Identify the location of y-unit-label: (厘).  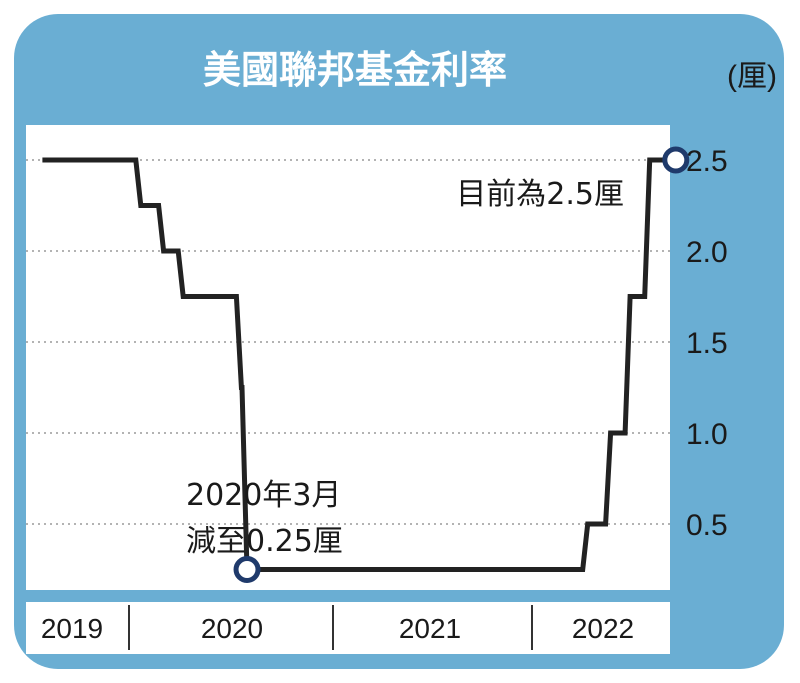
(752, 76).